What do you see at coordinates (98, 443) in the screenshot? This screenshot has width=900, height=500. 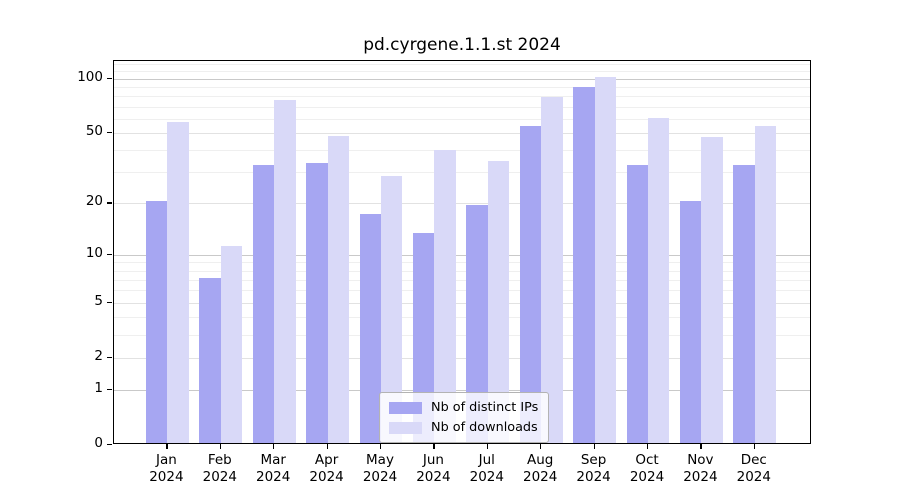 I see `y-tick-label-0: 0` at bounding box center [98, 443].